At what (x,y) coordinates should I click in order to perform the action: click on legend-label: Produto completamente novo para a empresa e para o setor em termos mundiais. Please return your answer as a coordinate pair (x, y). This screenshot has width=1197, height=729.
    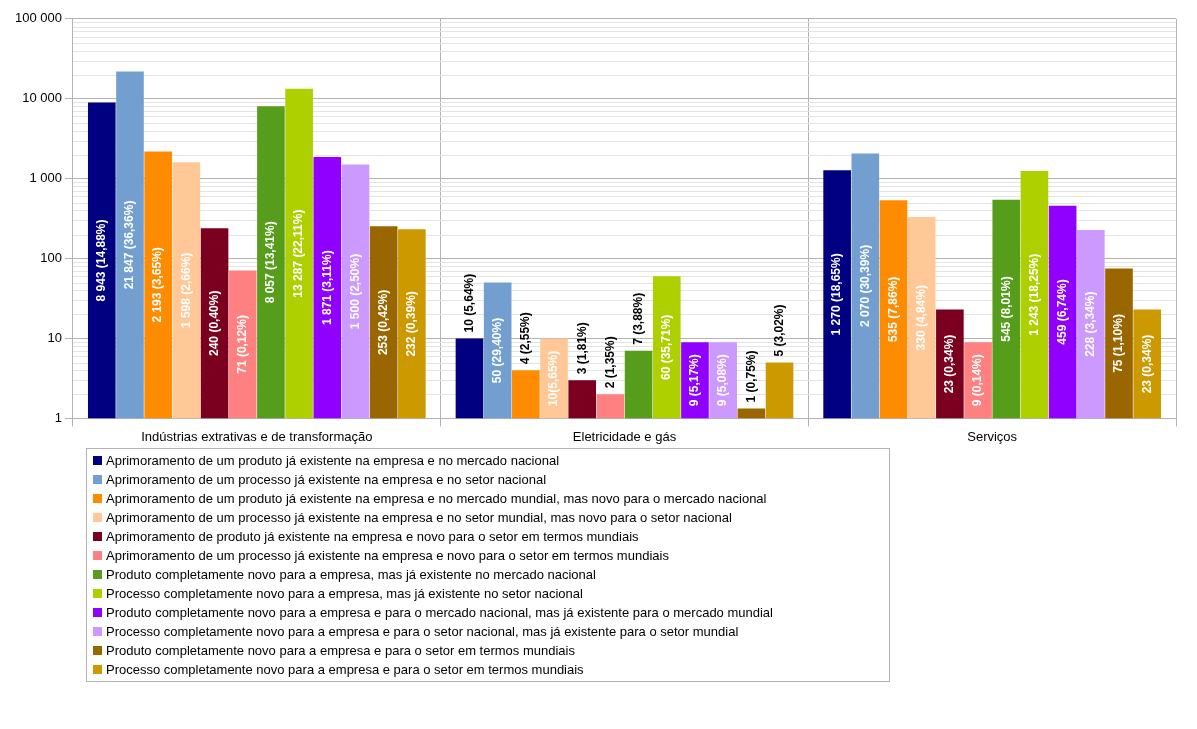
    Looking at the image, I should click on (340, 651).